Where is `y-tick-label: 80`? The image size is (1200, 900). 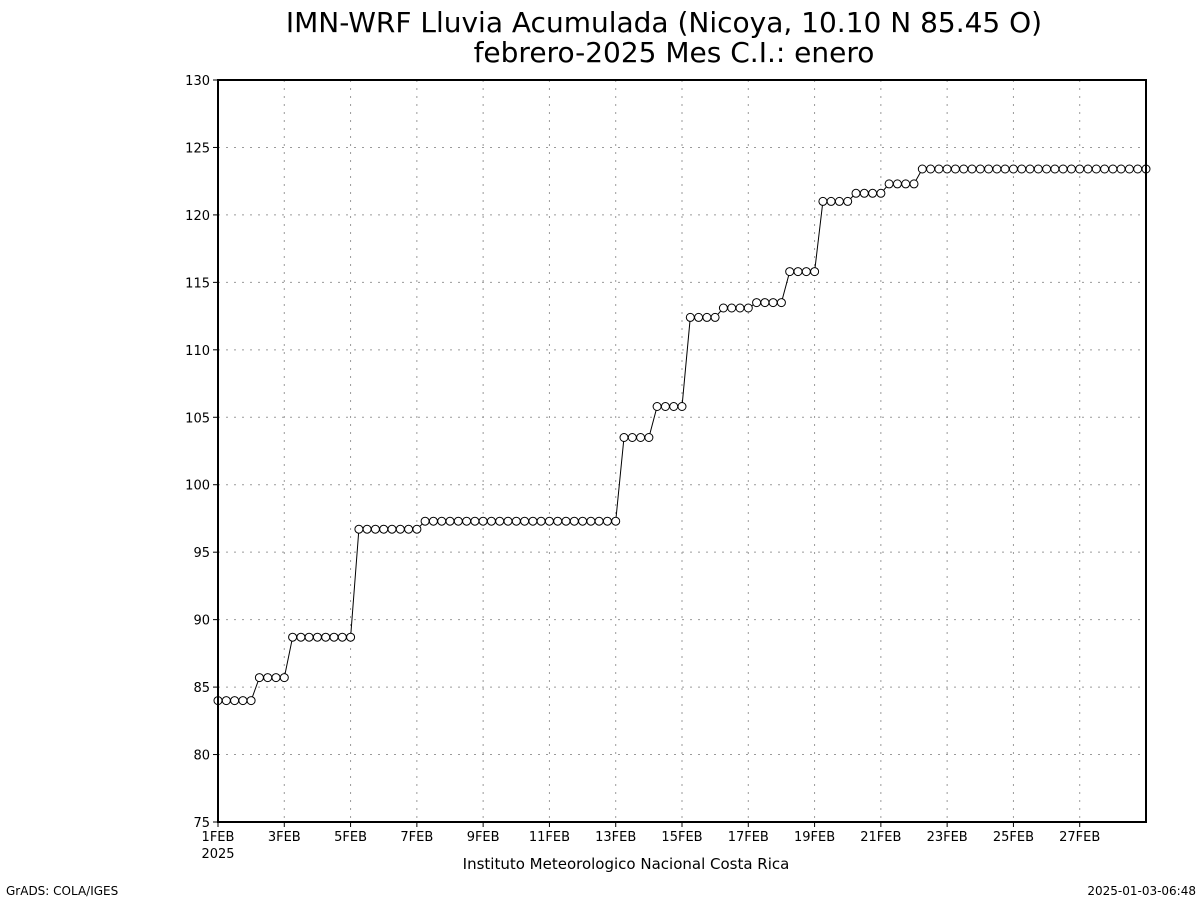 y-tick-label: 80 is located at coordinates (201, 756).